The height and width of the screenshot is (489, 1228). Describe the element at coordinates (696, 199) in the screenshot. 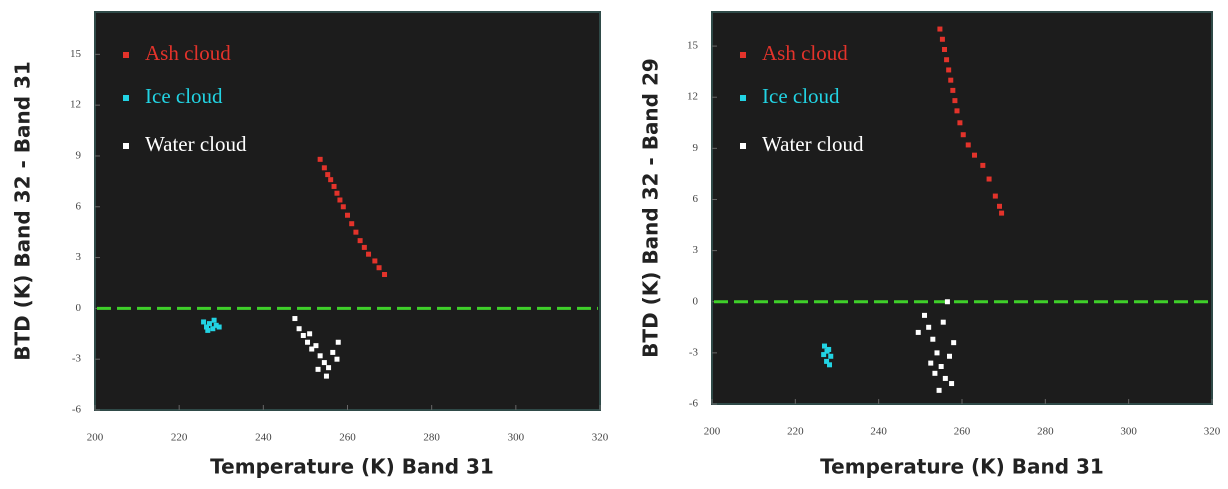

I see `y-tick-label: 6` at that location.